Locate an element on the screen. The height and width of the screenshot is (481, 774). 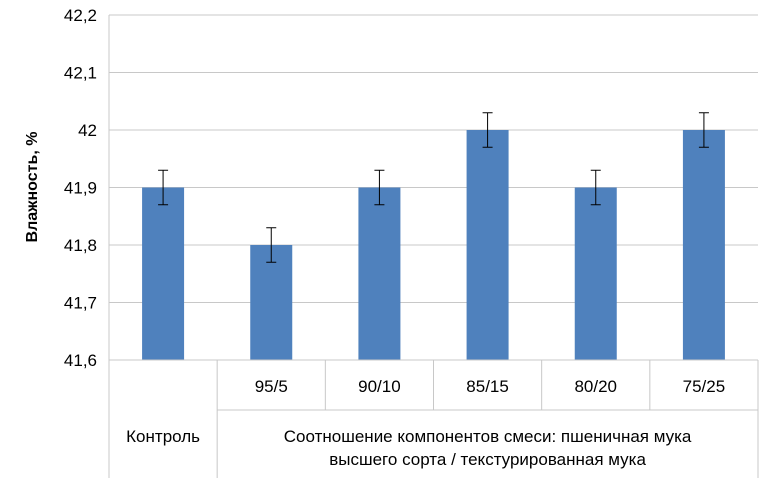
x-tick-label: 90/10 is located at coordinates (379, 386).